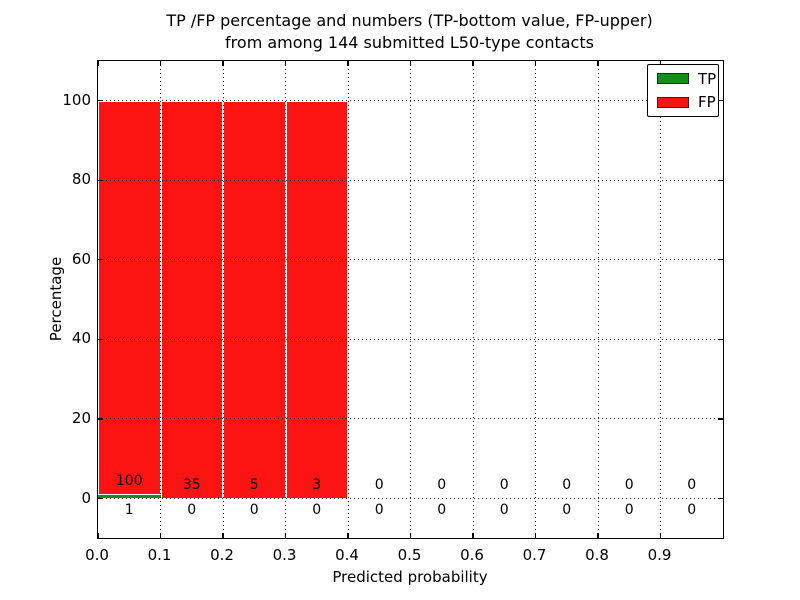 The image size is (800, 600). I want to click on x-tick-label-0.6: 0.6, so click(472, 555).